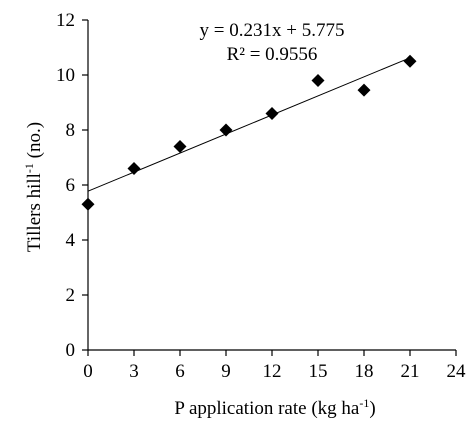  I want to click on y-tick-label: 8, so click(71, 130).